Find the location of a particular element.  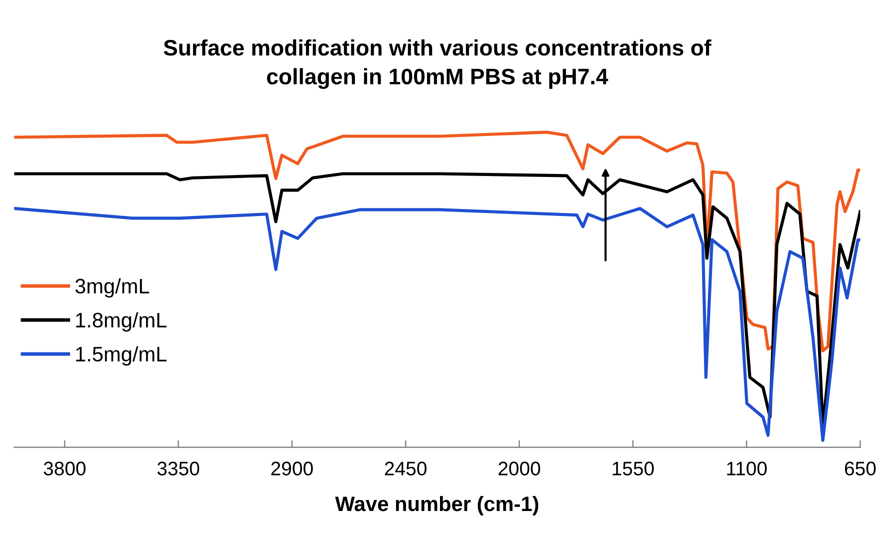

x-tick-label: 2000 is located at coordinates (519, 469).